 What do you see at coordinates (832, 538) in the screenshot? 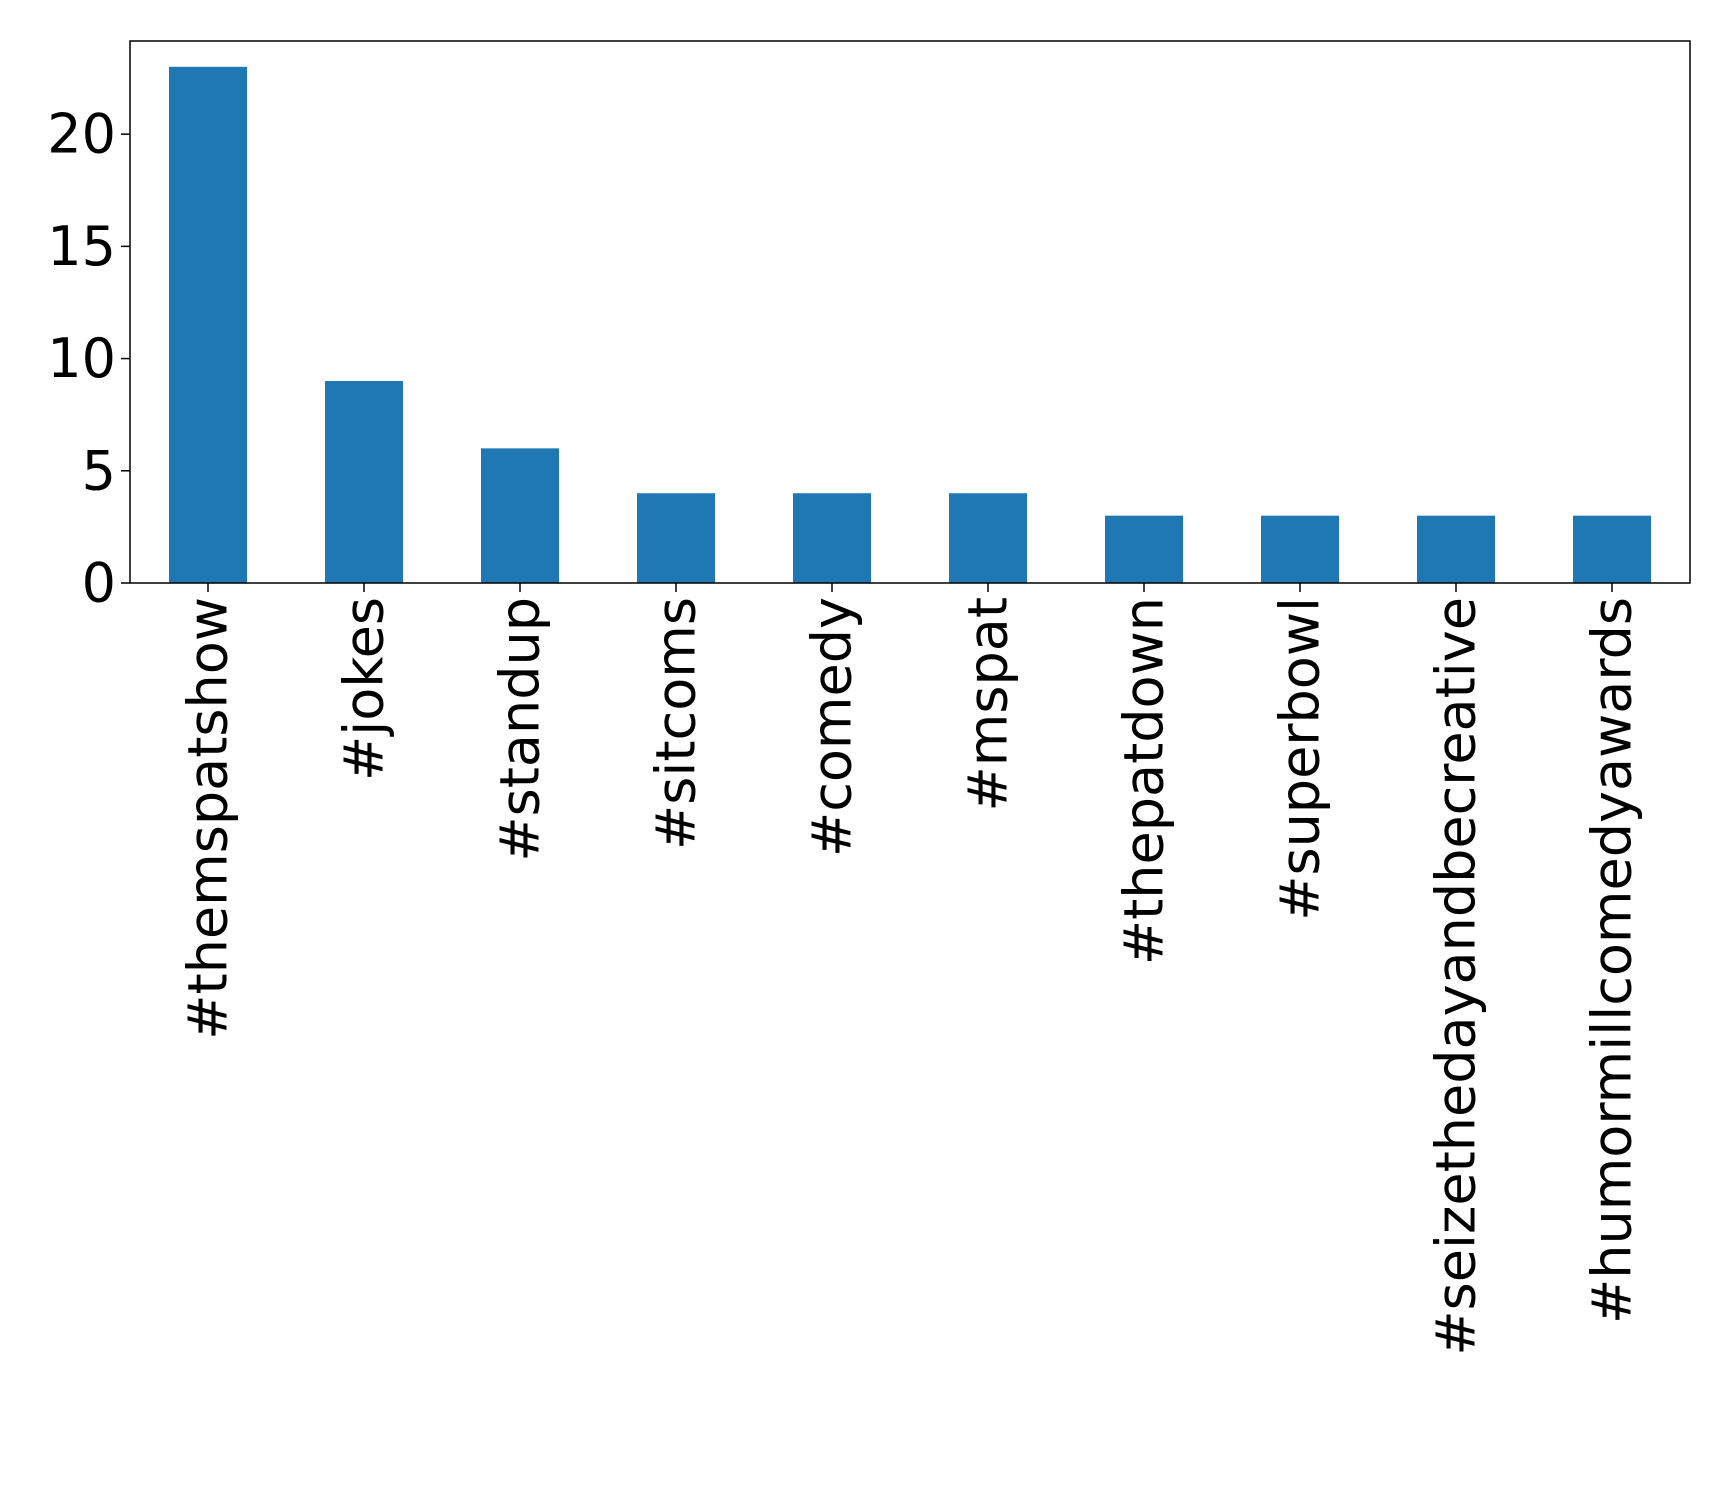
I see `bar-comedy` at bounding box center [832, 538].